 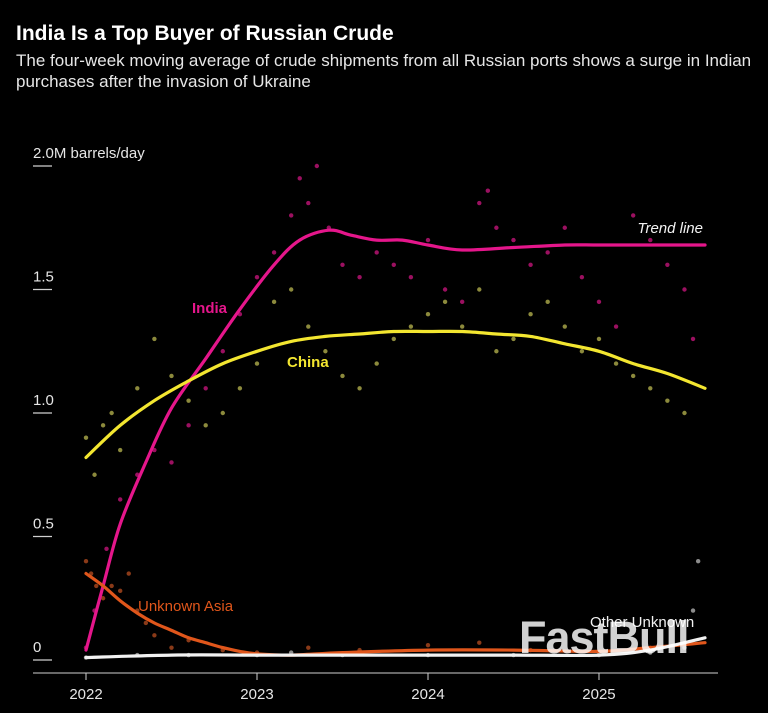 What do you see at coordinates (395, 648) in the screenshot?
I see `other-unknown-trend-line` at bounding box center [395, 648].